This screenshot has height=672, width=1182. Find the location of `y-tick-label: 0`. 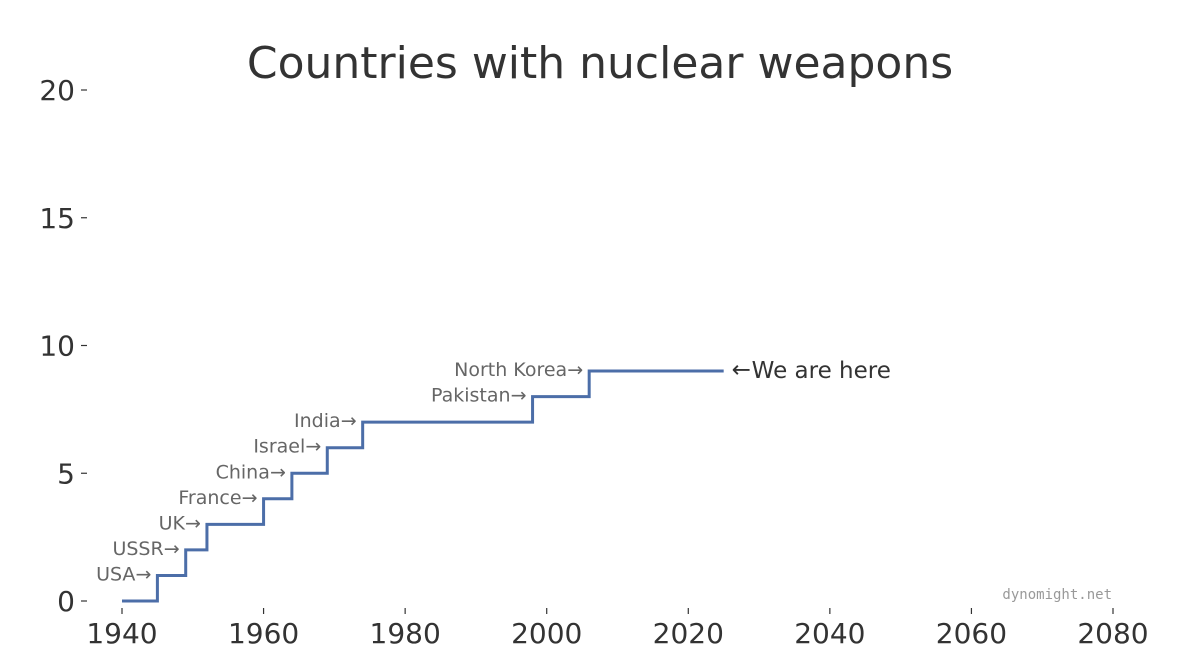

y-tick-label: 0 is located at coordinates (66, 601).